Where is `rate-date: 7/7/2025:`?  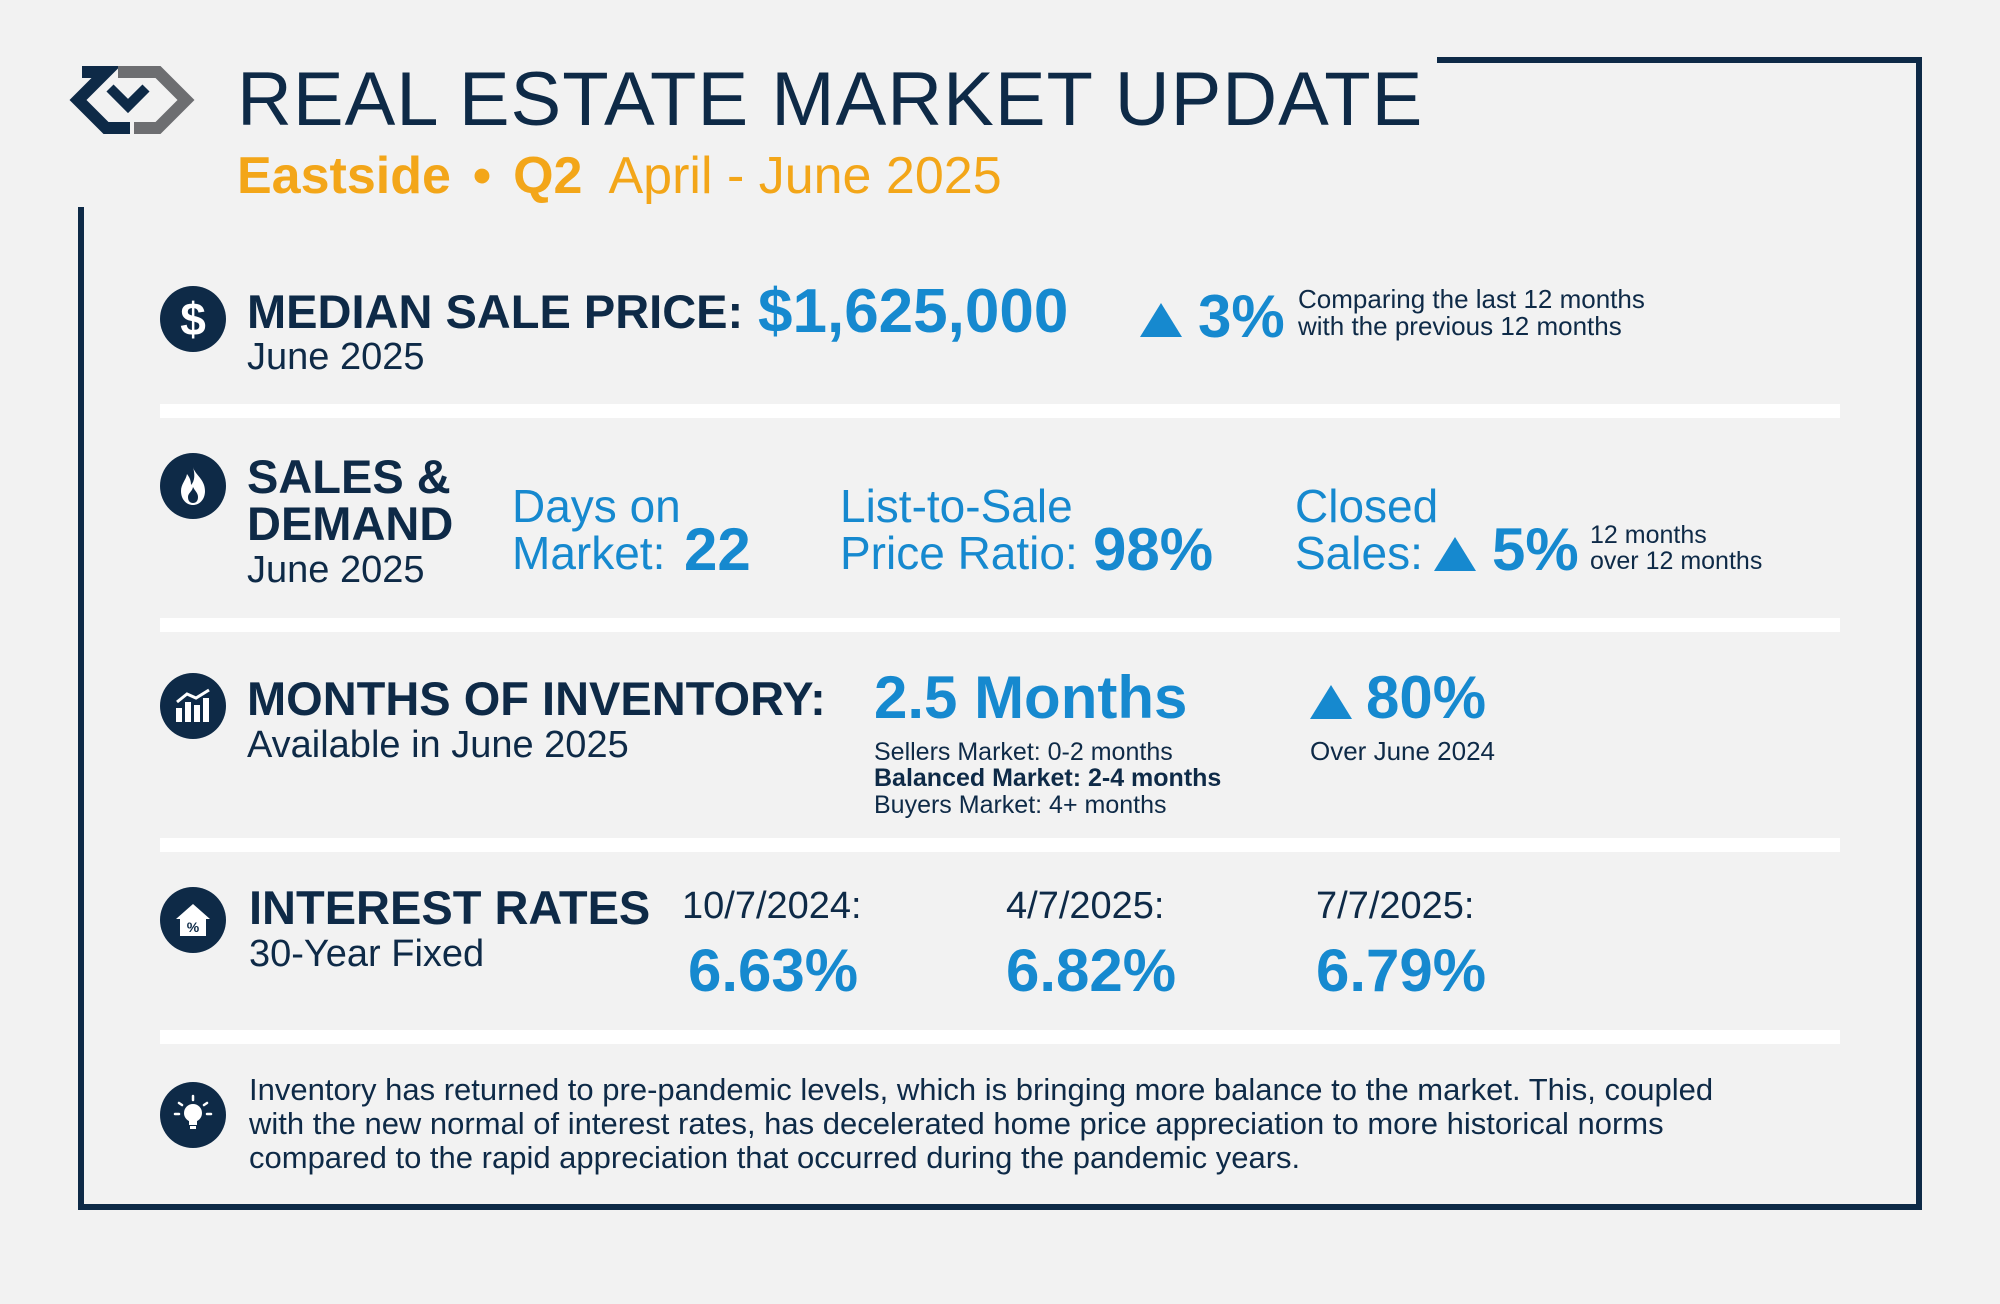
rate-date: 7/7/2025: is located at coordinates (1395, 906).